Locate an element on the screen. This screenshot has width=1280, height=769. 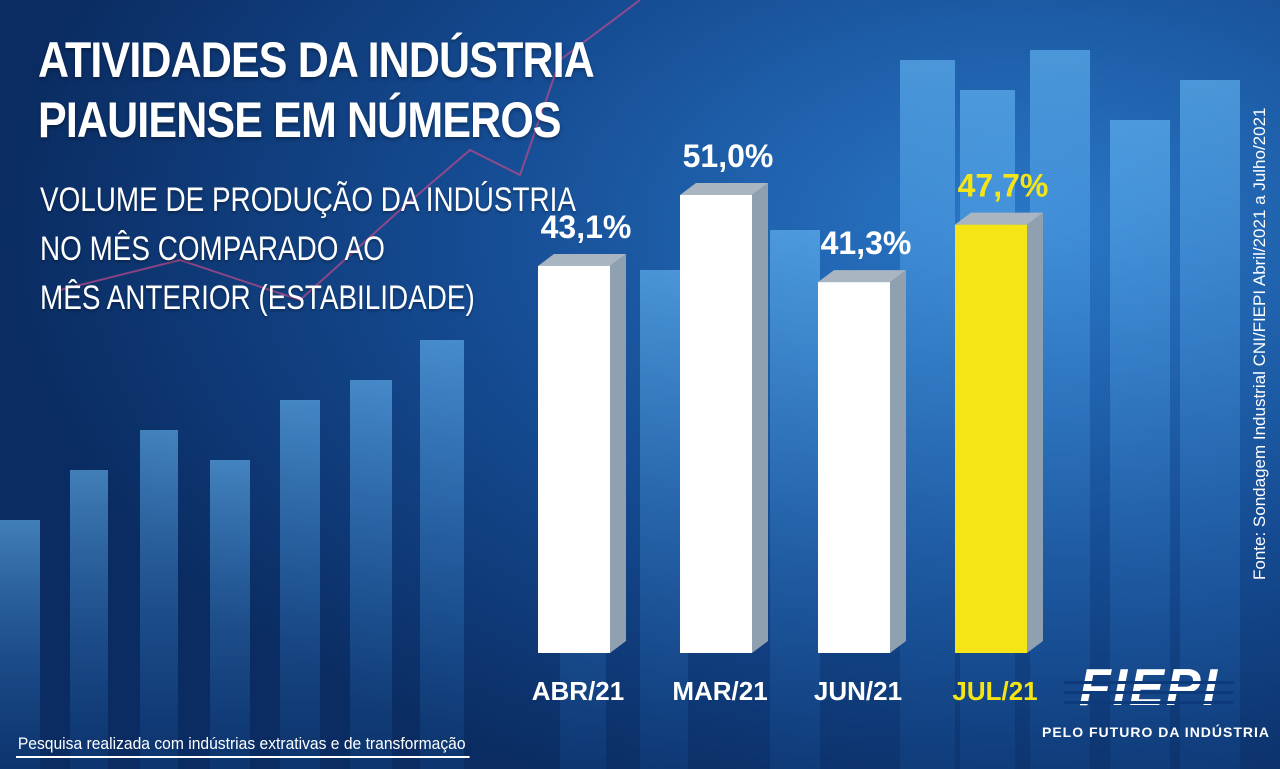
fiepi-logo: FIEPI is located at coordinates (1149, 688).